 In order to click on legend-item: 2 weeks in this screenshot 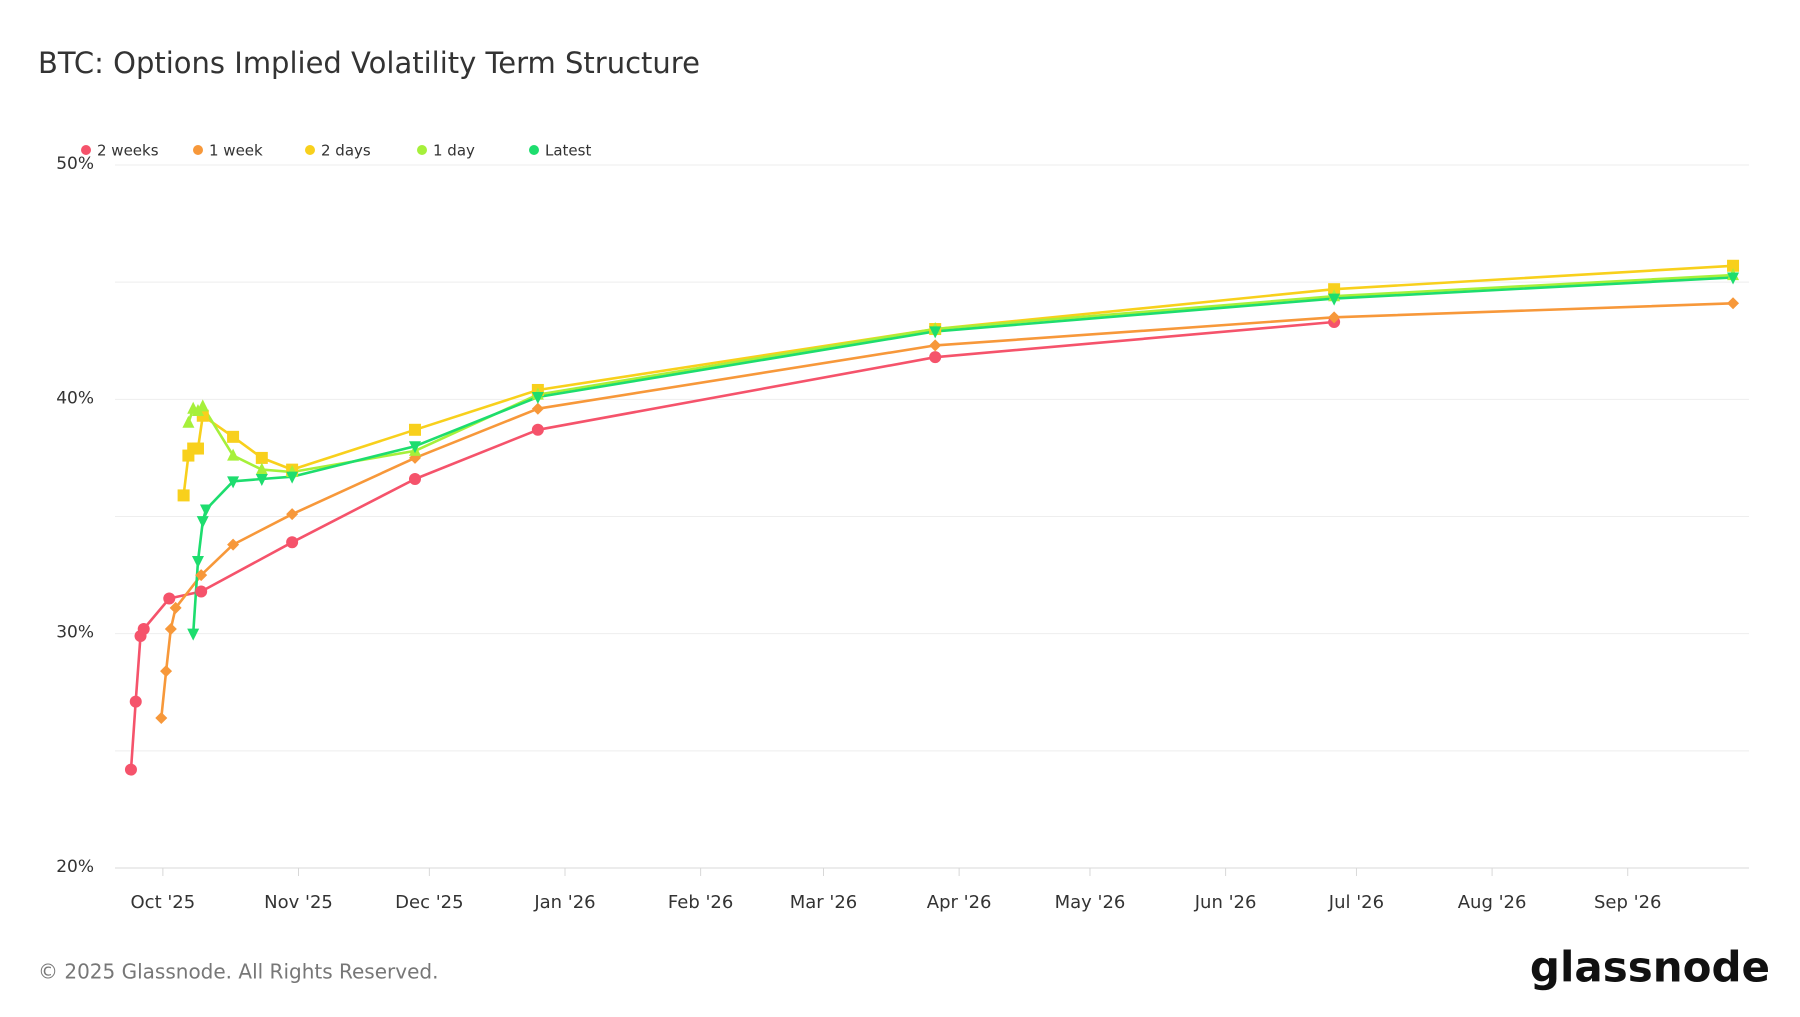, I will do `click(120, 151)`.